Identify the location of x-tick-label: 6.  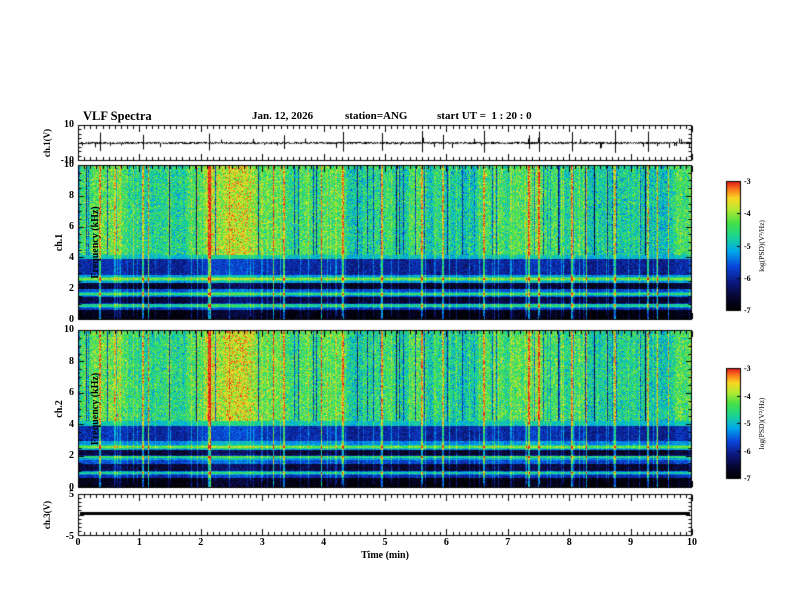
(446, 542).